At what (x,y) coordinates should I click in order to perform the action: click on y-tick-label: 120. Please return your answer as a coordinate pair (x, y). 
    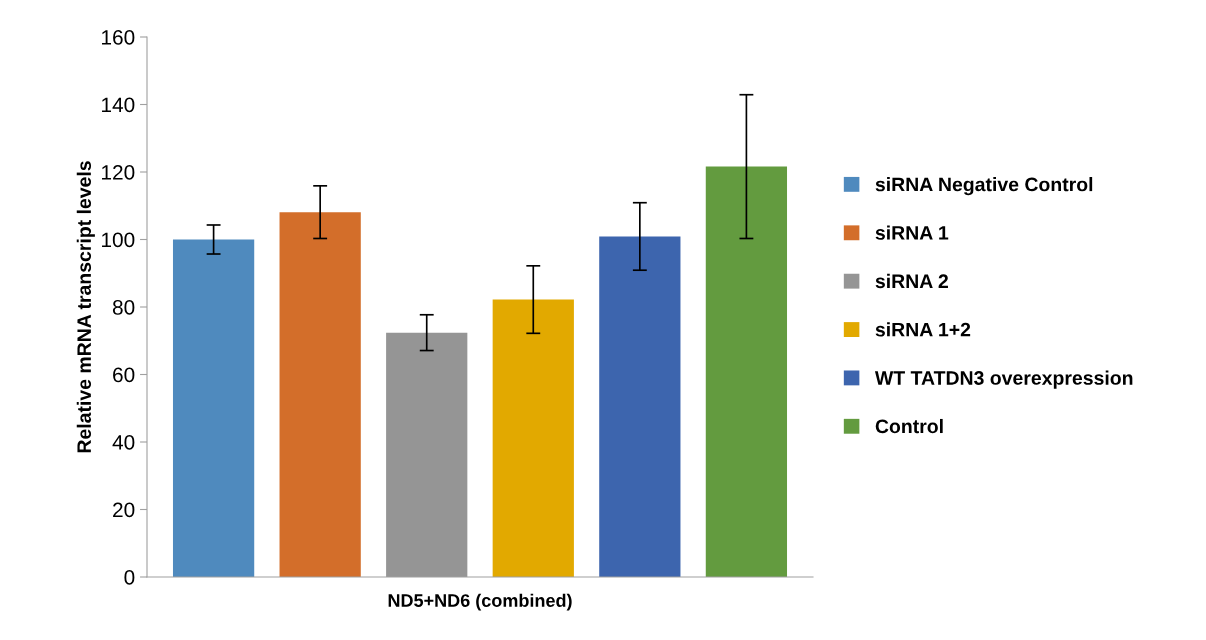
    Looking at the image, I should click on (118, 172).